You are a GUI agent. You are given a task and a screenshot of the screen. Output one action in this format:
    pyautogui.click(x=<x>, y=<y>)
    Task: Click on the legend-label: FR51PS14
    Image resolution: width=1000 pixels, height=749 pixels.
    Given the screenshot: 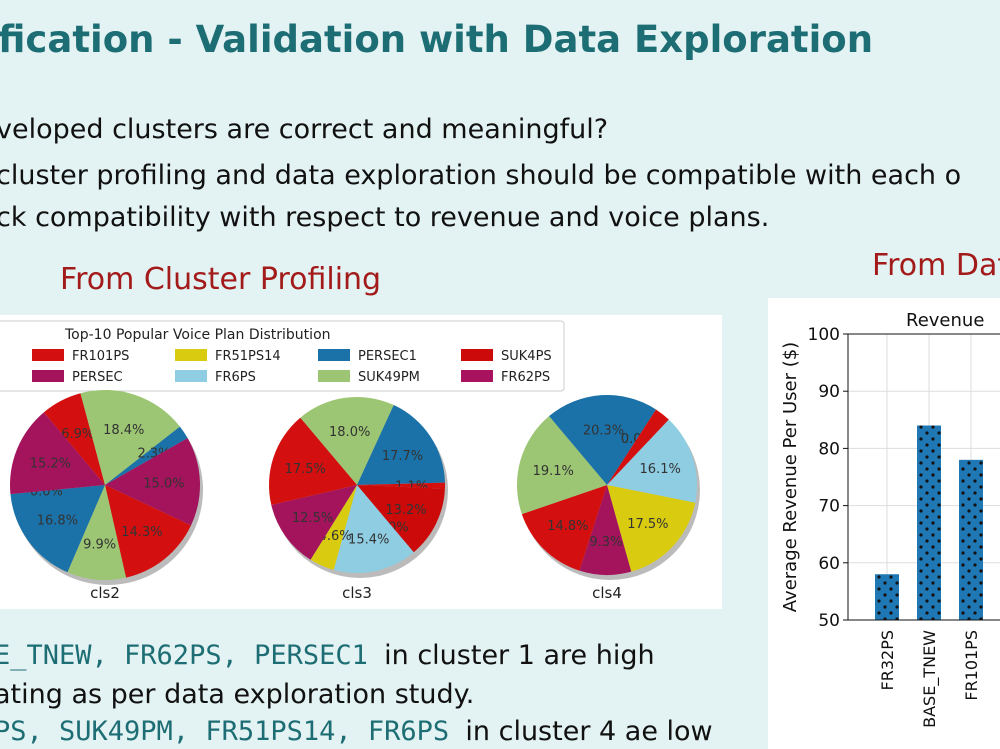 What is the action you would take?
    pyautogui.click(x=248, y=356)
    